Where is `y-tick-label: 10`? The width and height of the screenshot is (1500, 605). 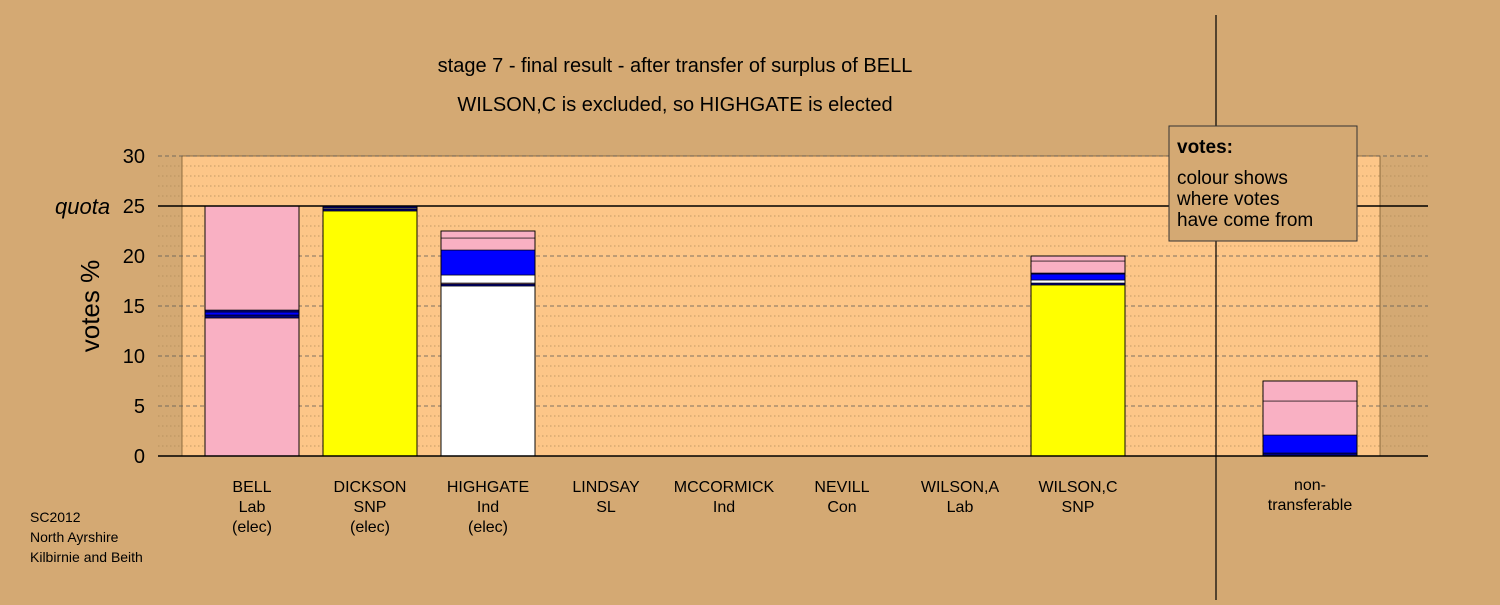 y-tick-label: 10 is located at coordinates (134, 357).